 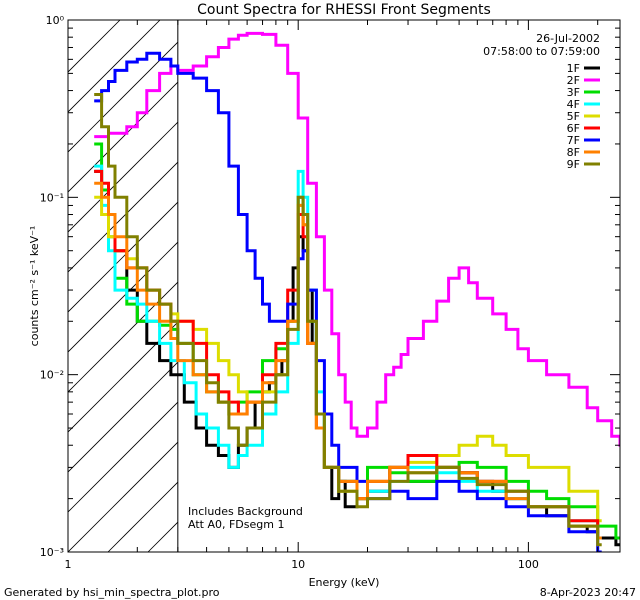 I want to click on y-axis-label: counts cm⁻² s⁻¹ keV⁻¹, so click(x=34, y=286).